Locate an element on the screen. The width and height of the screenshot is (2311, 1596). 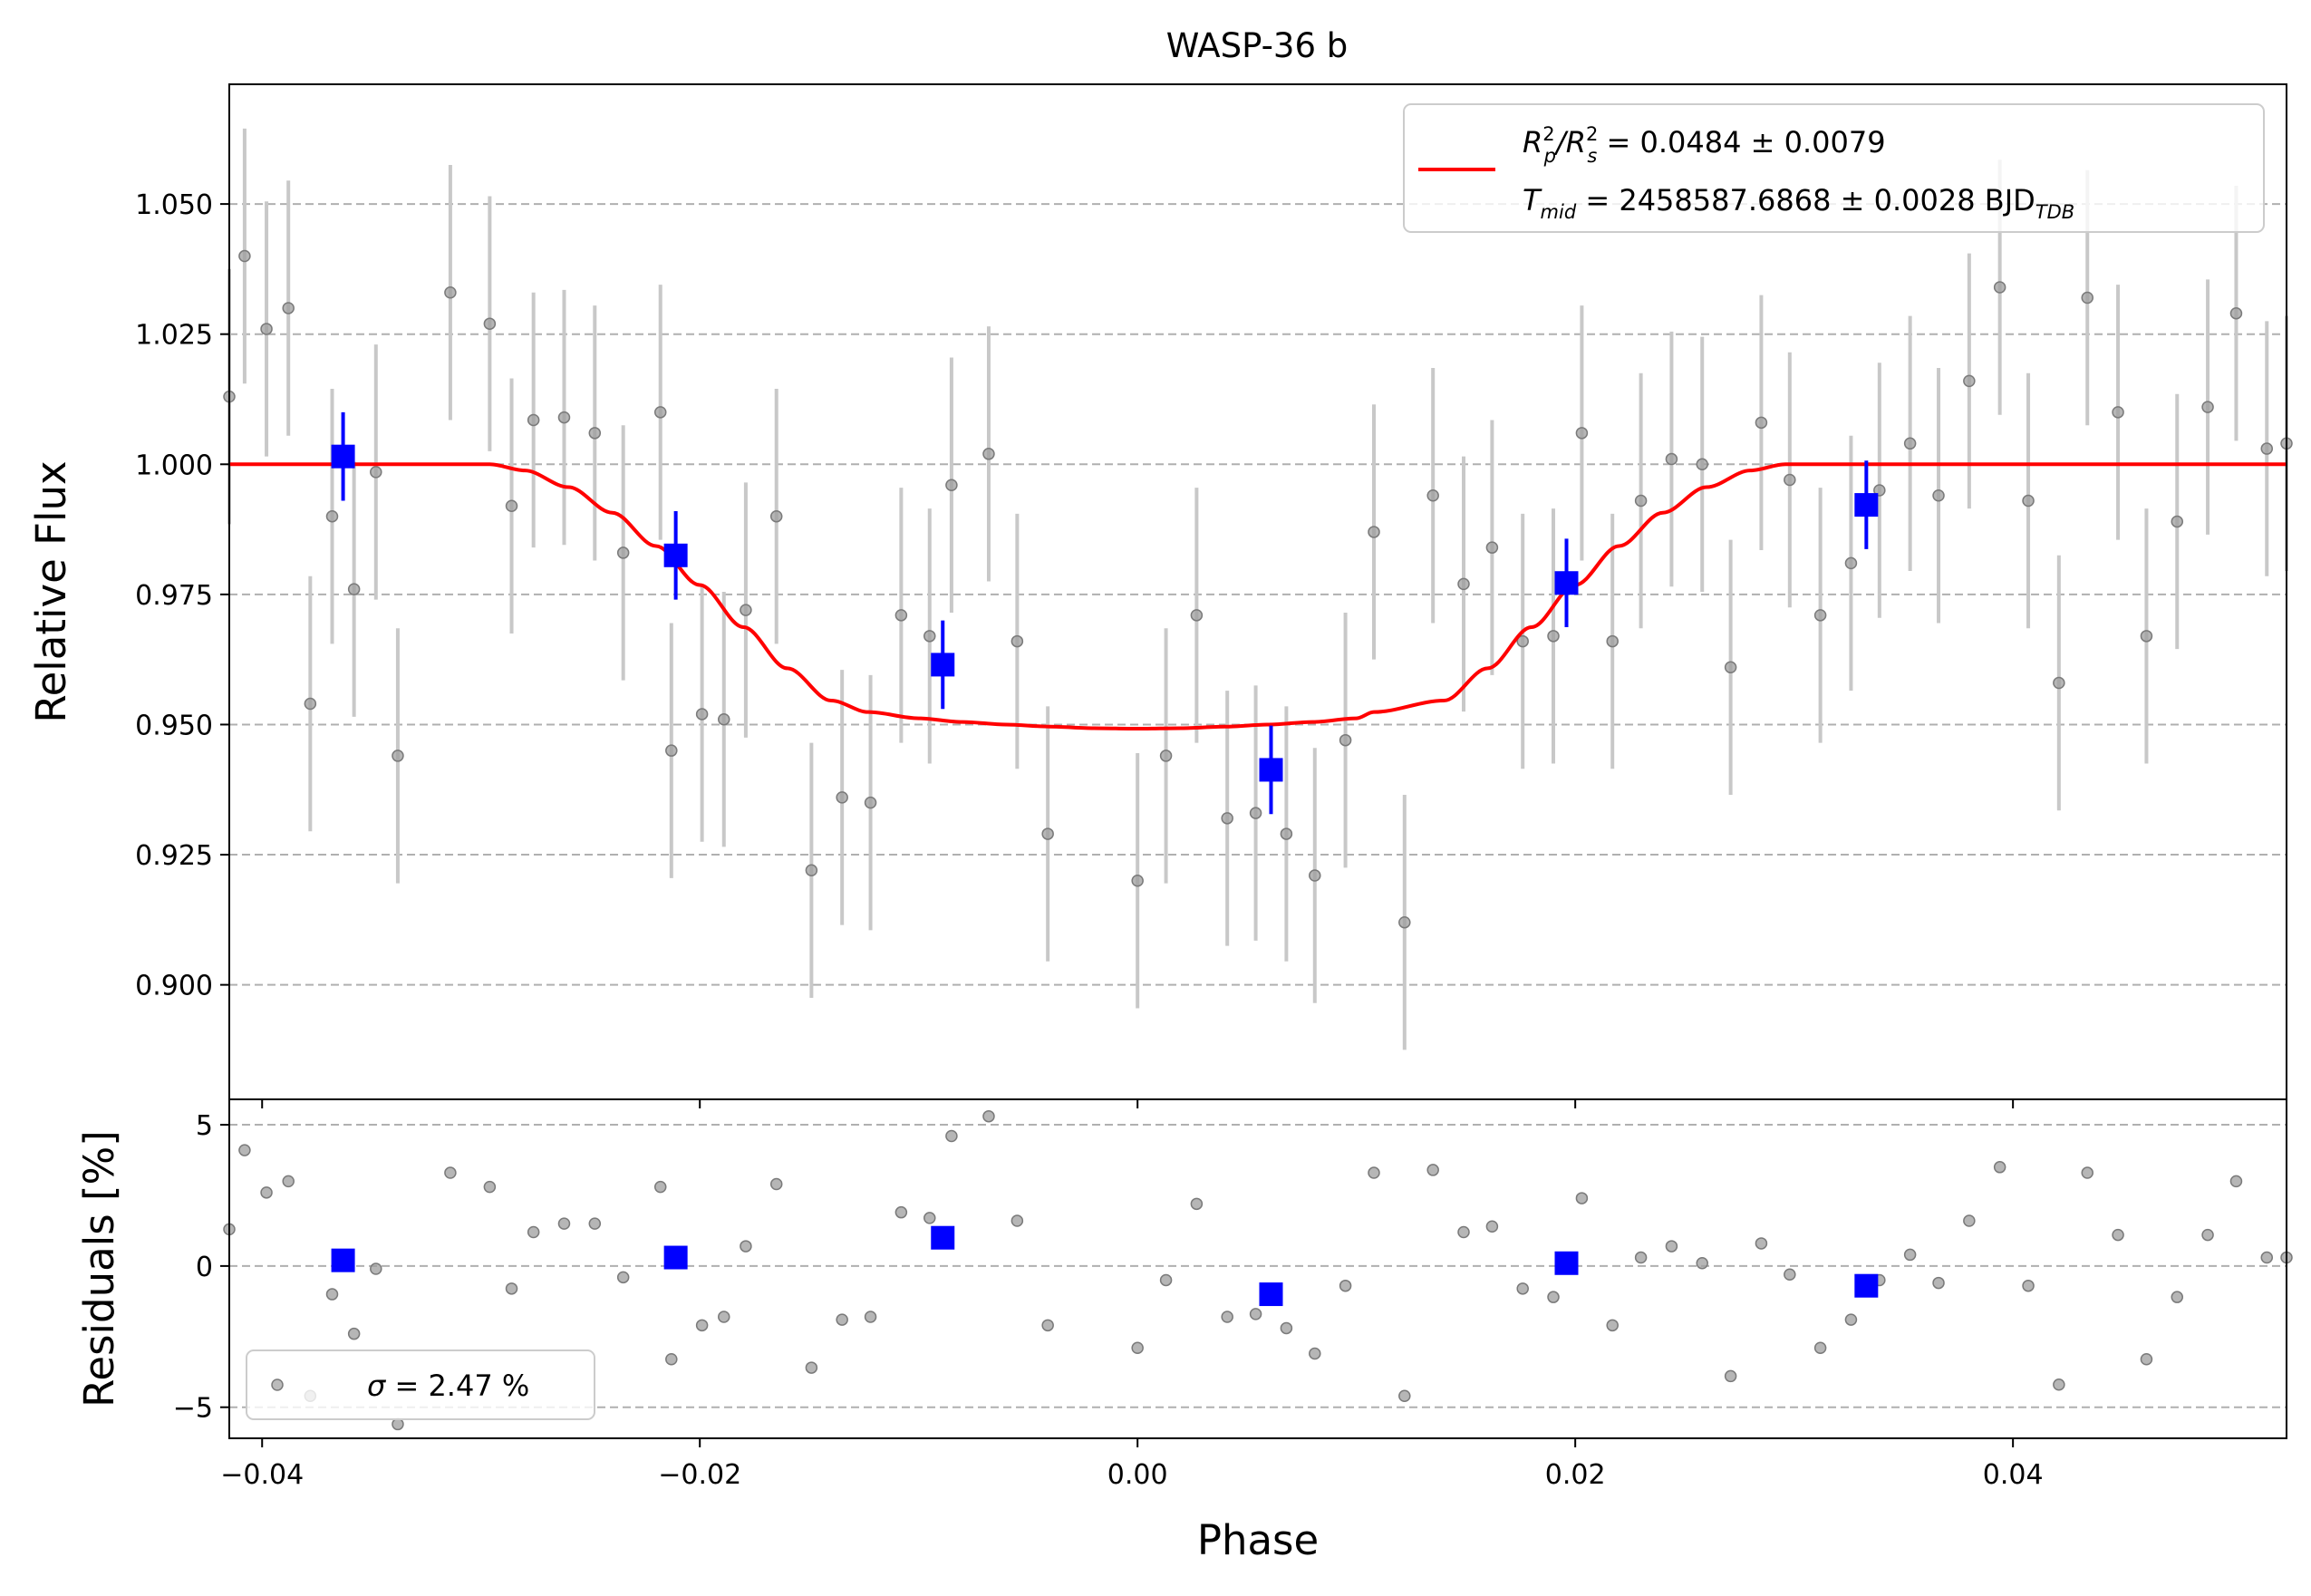
residual-binned-points is located at coordinates (1105, 1266).